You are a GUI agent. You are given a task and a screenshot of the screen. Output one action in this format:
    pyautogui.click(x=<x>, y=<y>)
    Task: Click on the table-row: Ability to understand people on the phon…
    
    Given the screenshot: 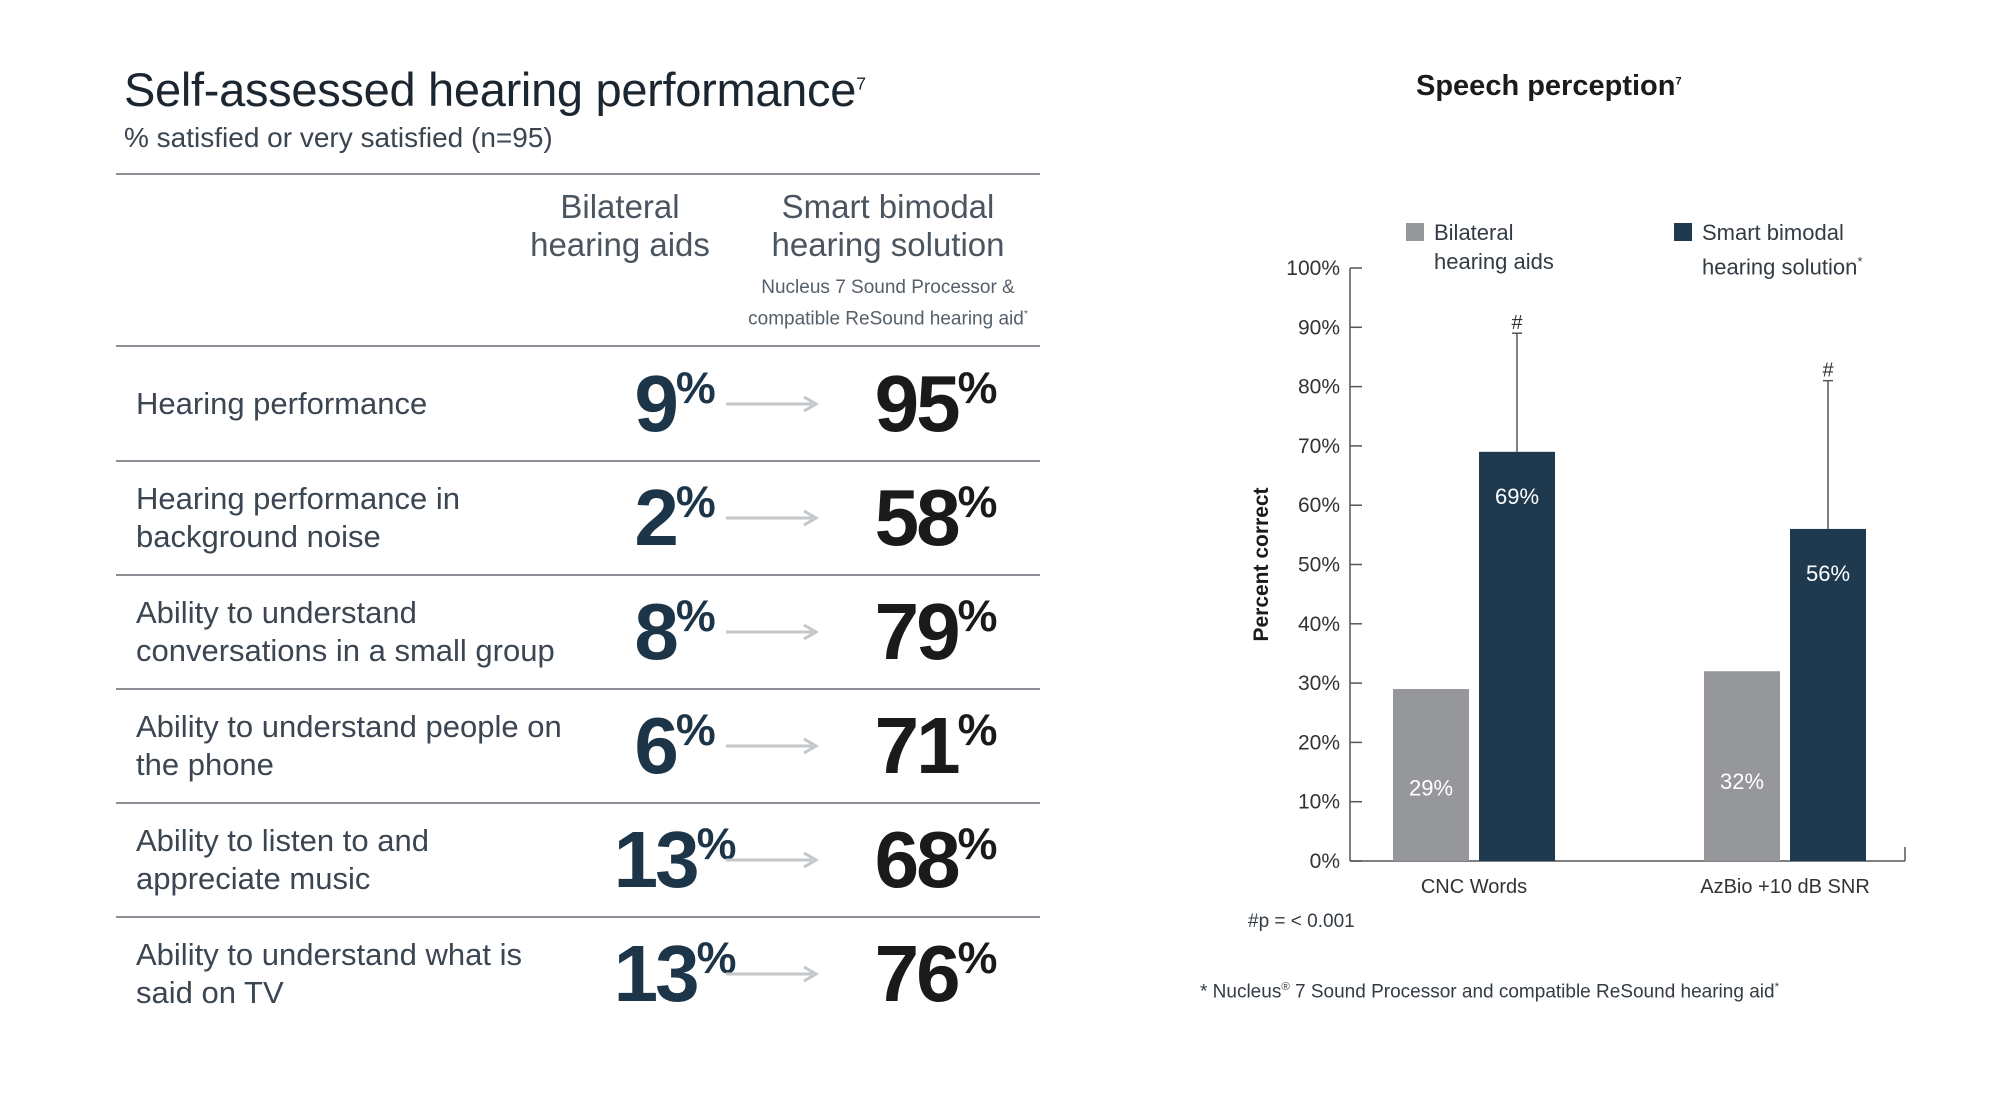 What is the action you would take?
    pyautogui.click(x=578, y=746)
    